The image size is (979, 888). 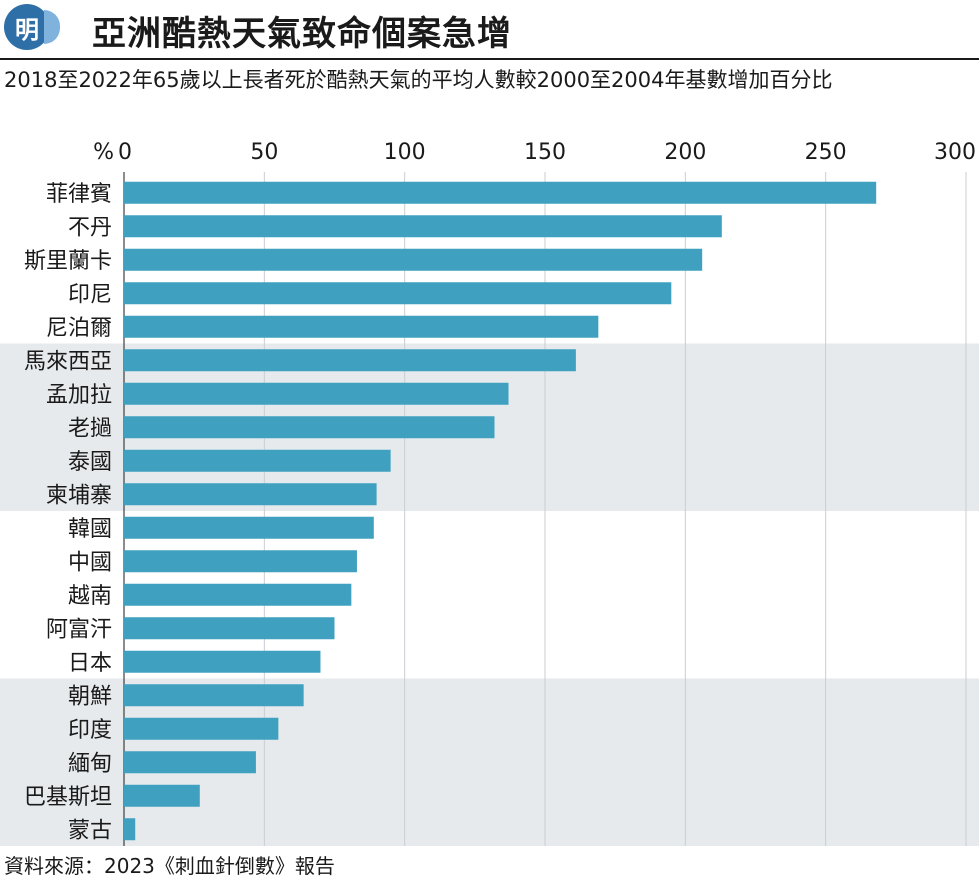 I want to click on x-axis-unit-label: %, so click(x=103, y=152).